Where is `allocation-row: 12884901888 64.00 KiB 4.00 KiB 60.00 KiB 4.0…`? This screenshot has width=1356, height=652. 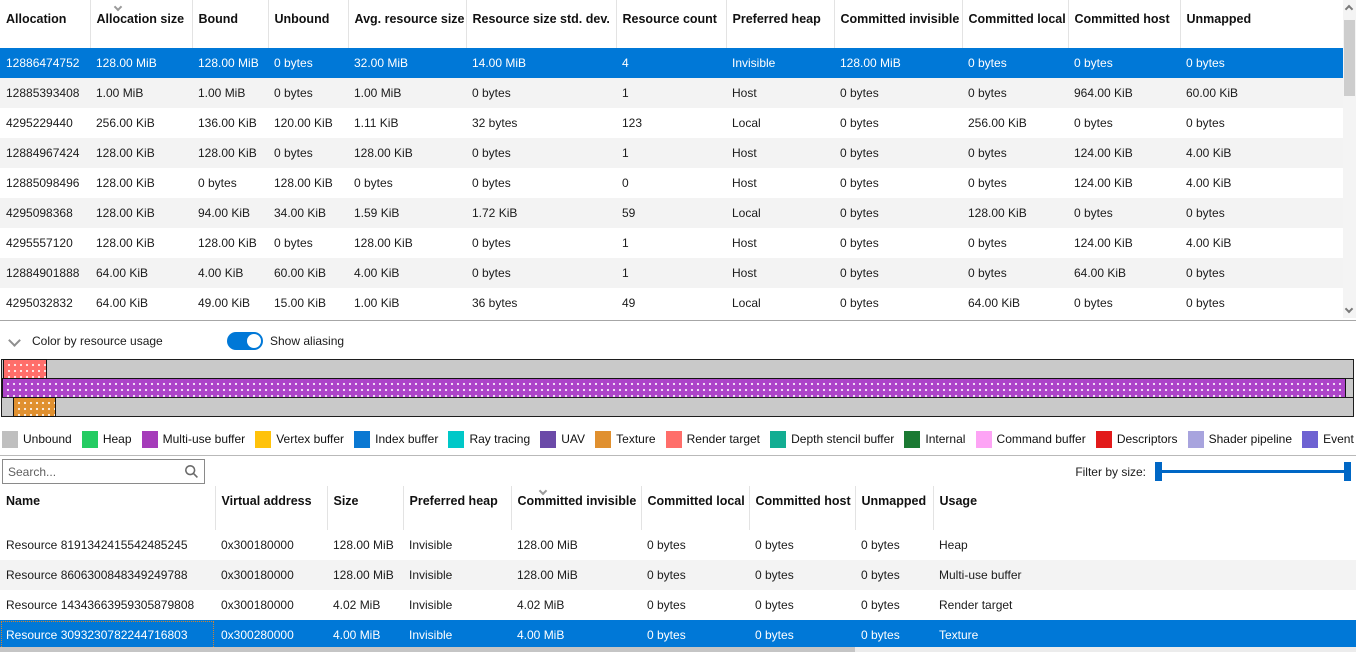 allocation-row: 12884901888 64.00 KiB 4.00 KiB 60.00 KiB 4.0… is located at coordinates (671, 273).